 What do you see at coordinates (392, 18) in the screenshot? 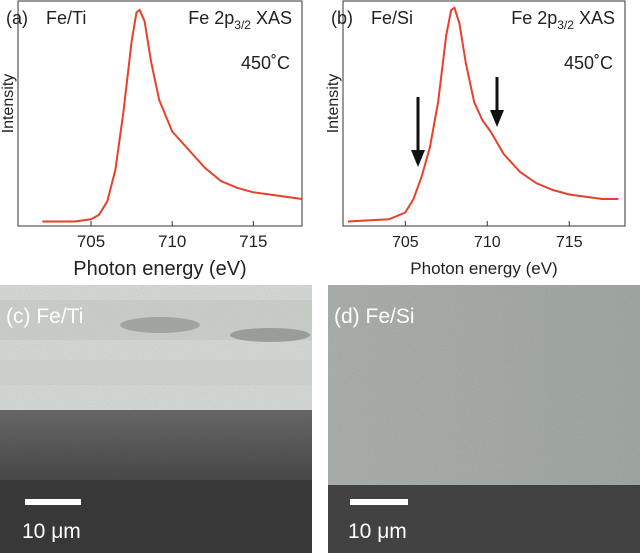
I see `sample-label: Fe/Si` at bounding box center [392, 18].